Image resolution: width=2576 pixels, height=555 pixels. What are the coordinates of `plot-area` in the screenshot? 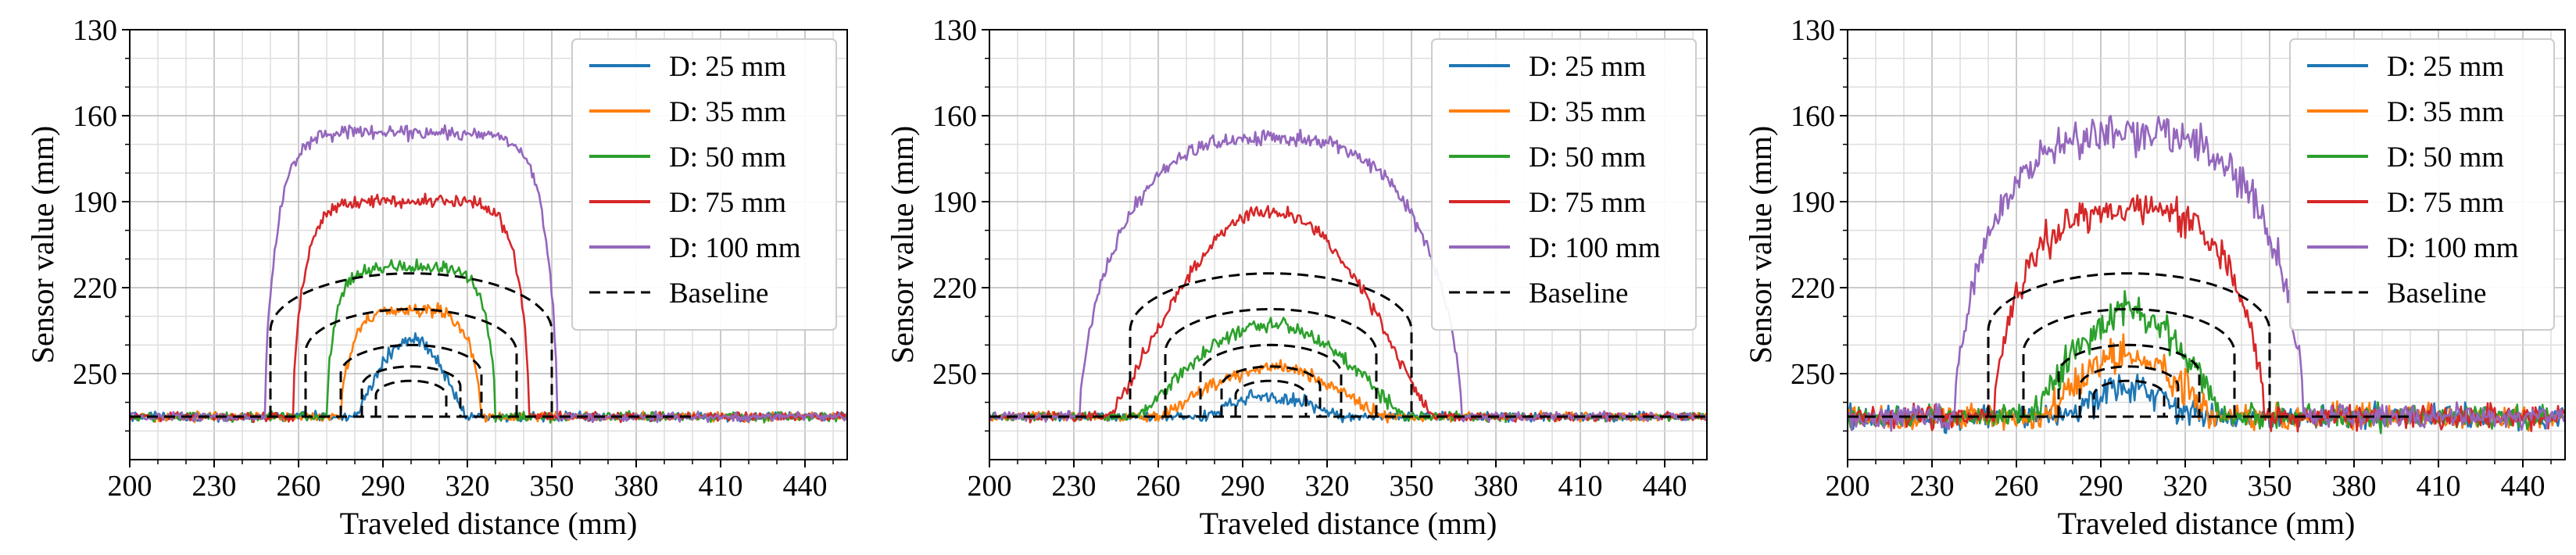 It's located at (1348, 276).